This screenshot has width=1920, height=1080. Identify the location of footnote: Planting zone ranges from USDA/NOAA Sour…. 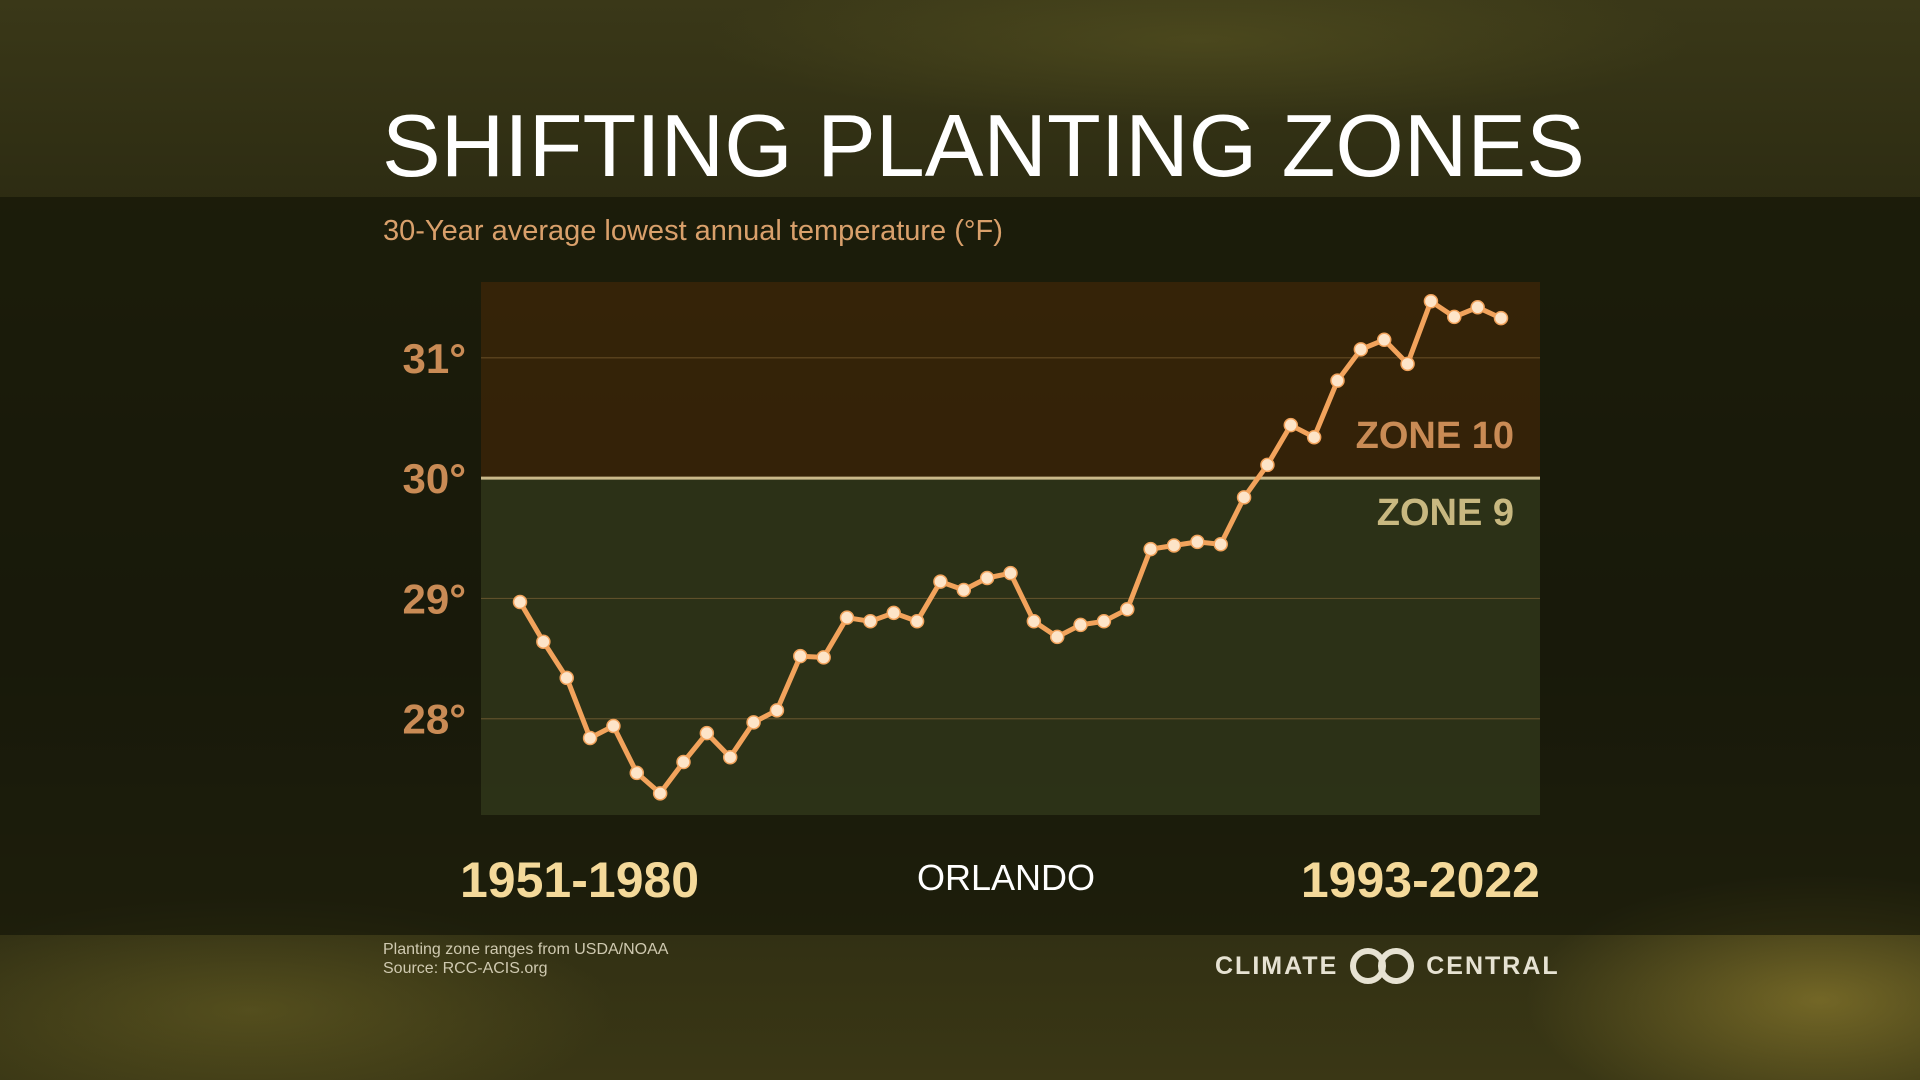
(525, 959).